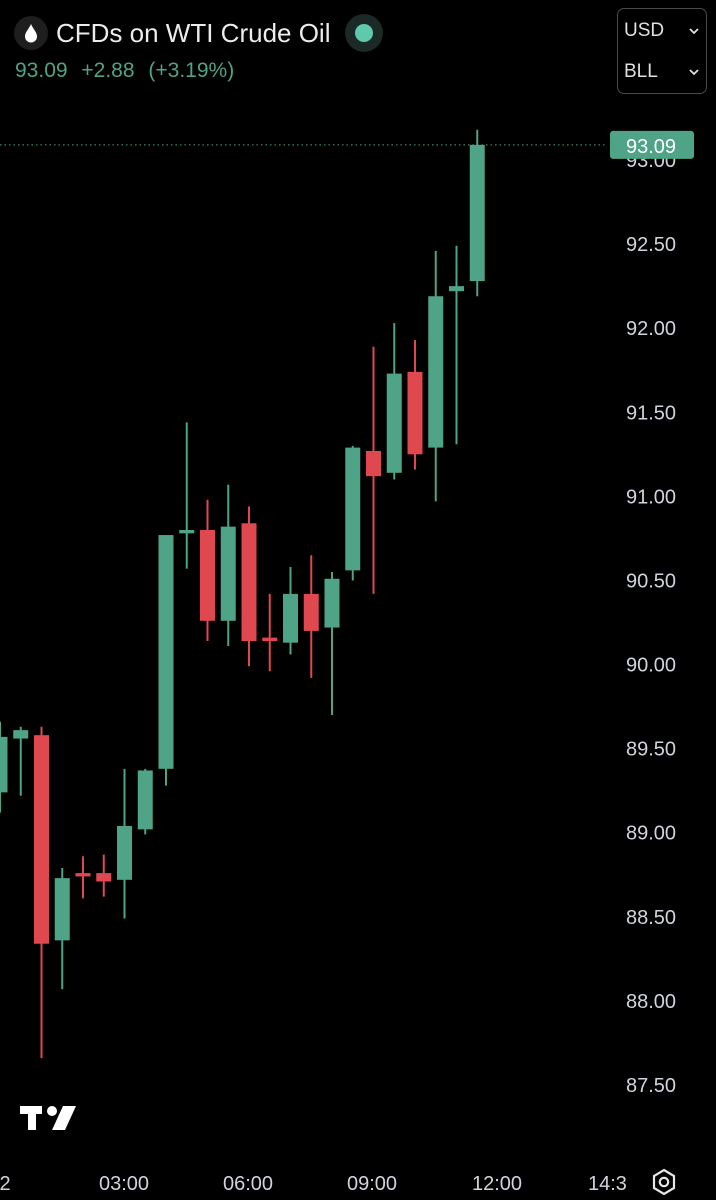 The image size is (716, 1200). Describe the element at coordinates (664, 1182) in the screenshot. I see `settings-icon` at that location.